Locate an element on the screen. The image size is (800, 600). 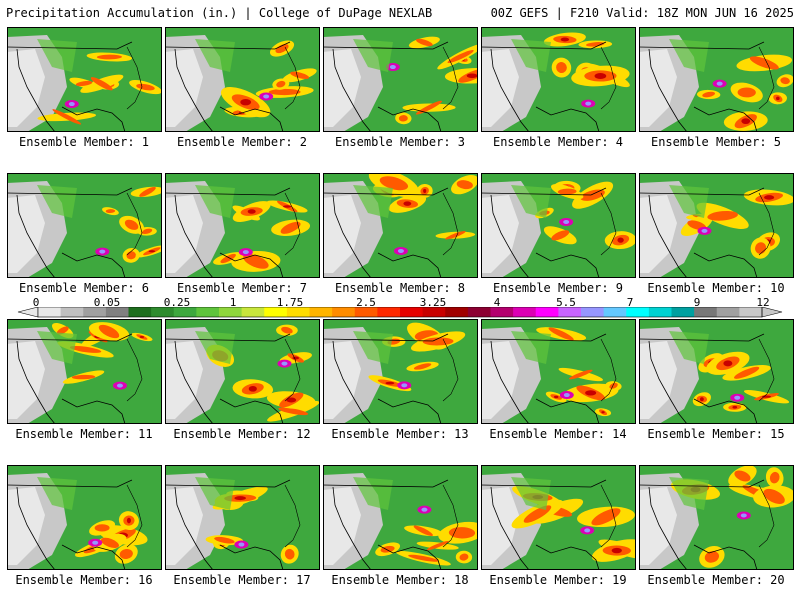
ensemble-member-label: Ensemble Member: 14 is located at coordinates (558, 434).